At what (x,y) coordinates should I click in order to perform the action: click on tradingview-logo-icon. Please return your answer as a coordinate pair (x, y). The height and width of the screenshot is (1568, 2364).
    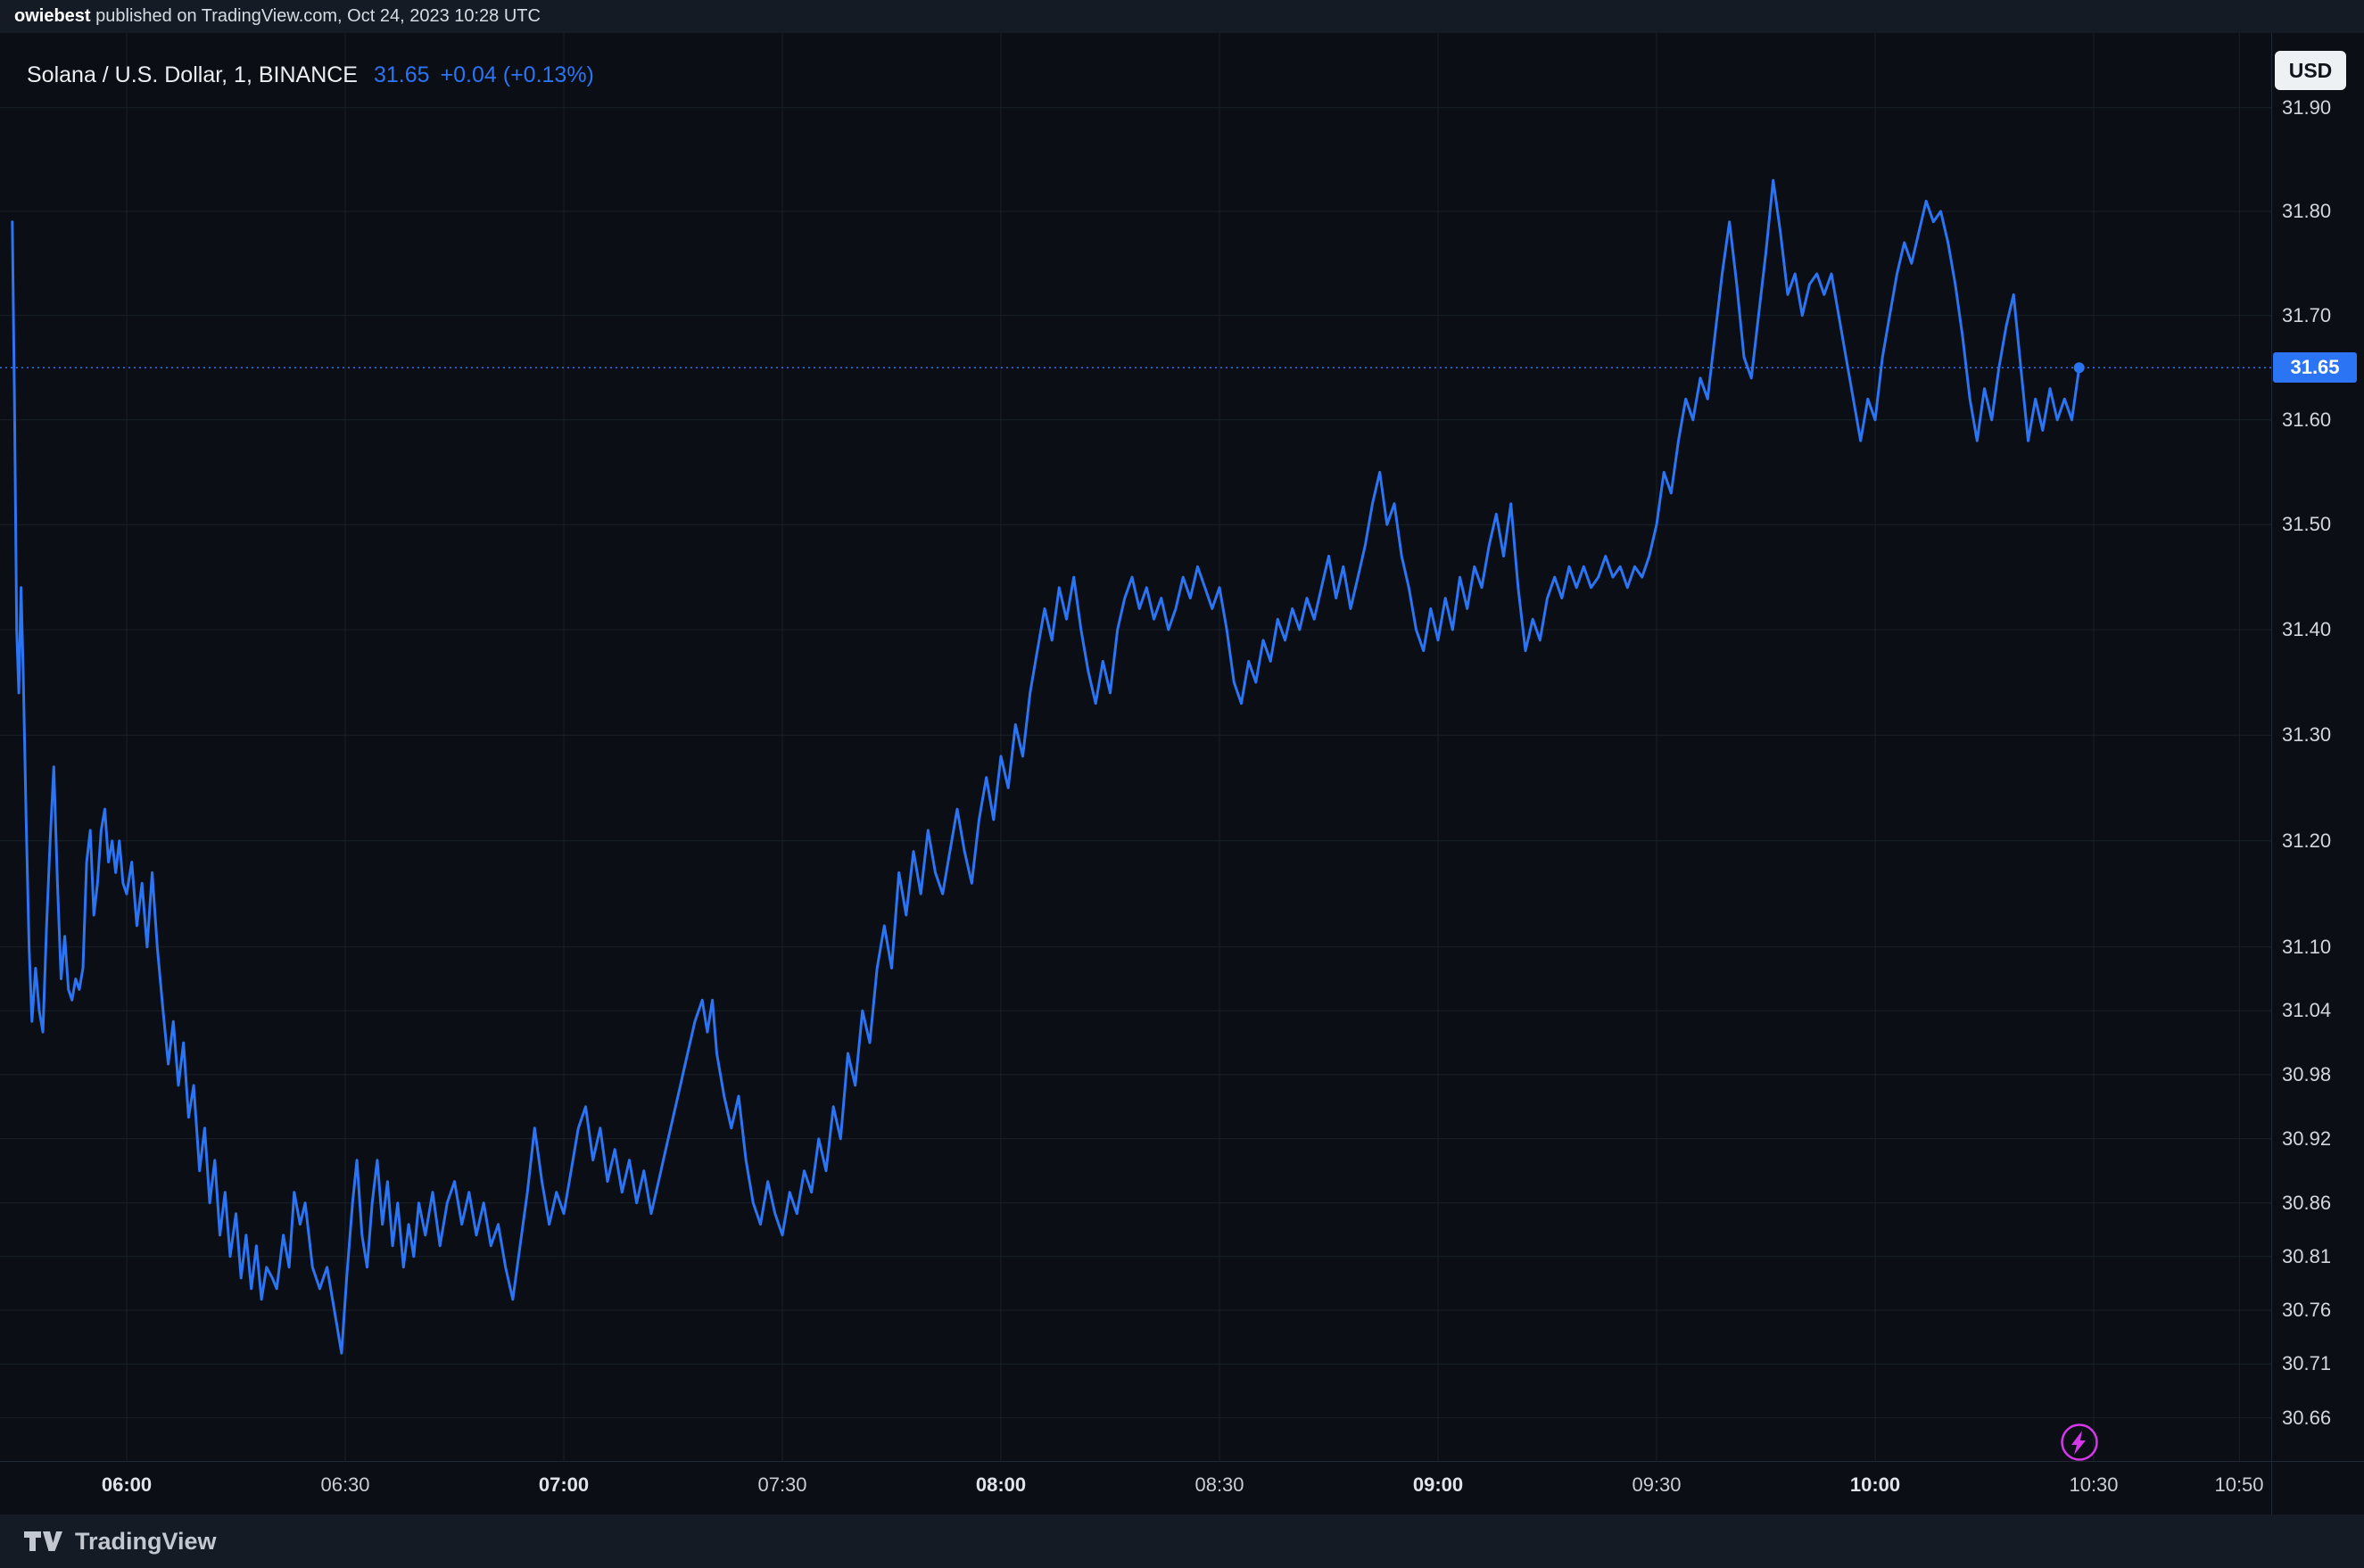
    Looking at the image, I should click on (42, 1541).